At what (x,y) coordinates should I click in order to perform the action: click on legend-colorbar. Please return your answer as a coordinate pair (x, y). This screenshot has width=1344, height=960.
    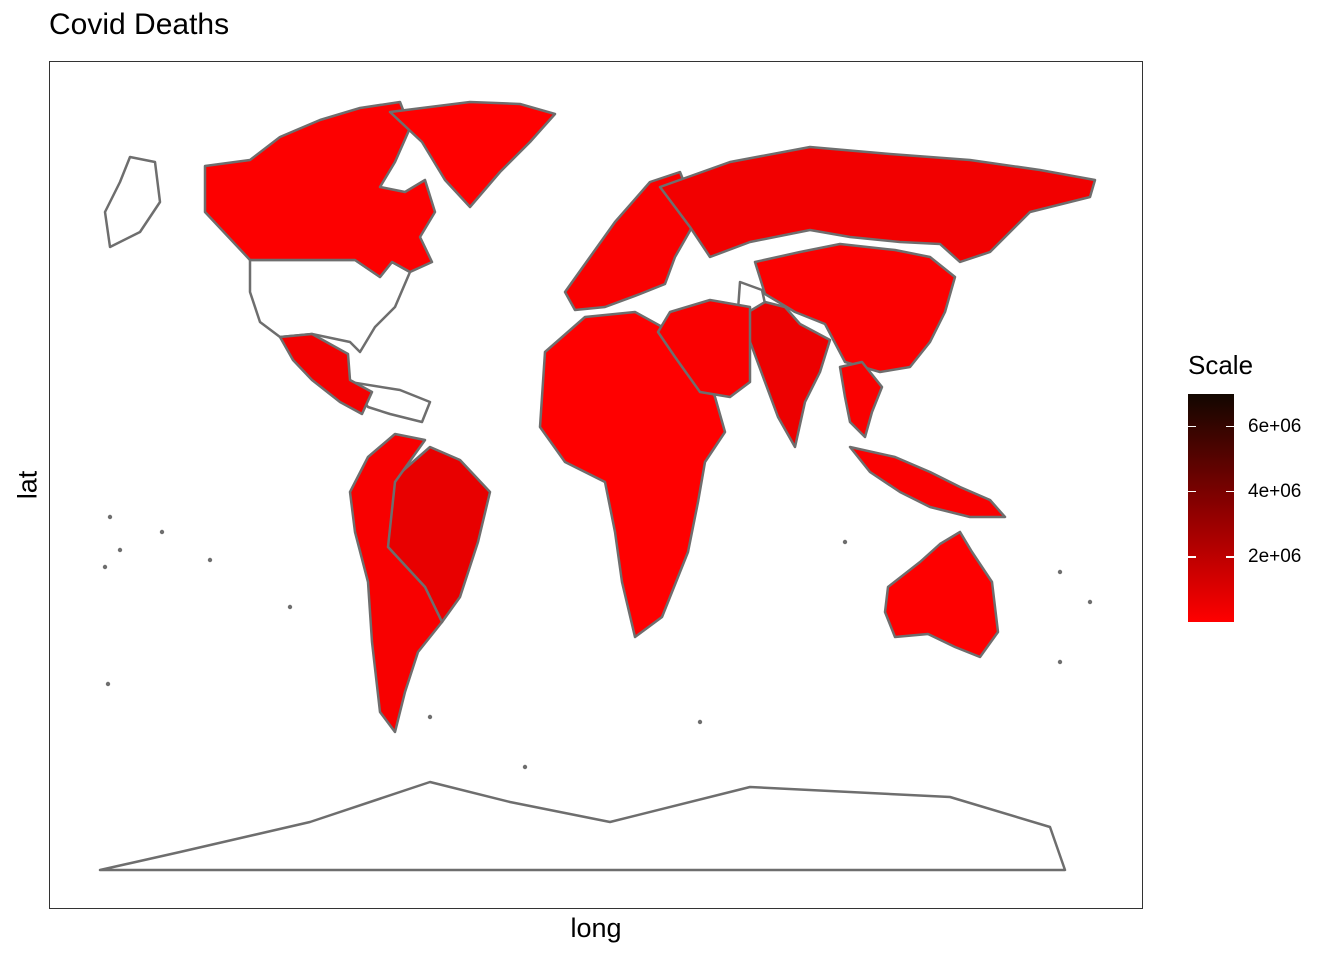
    Looking at the image, I should click on (1211, 508).